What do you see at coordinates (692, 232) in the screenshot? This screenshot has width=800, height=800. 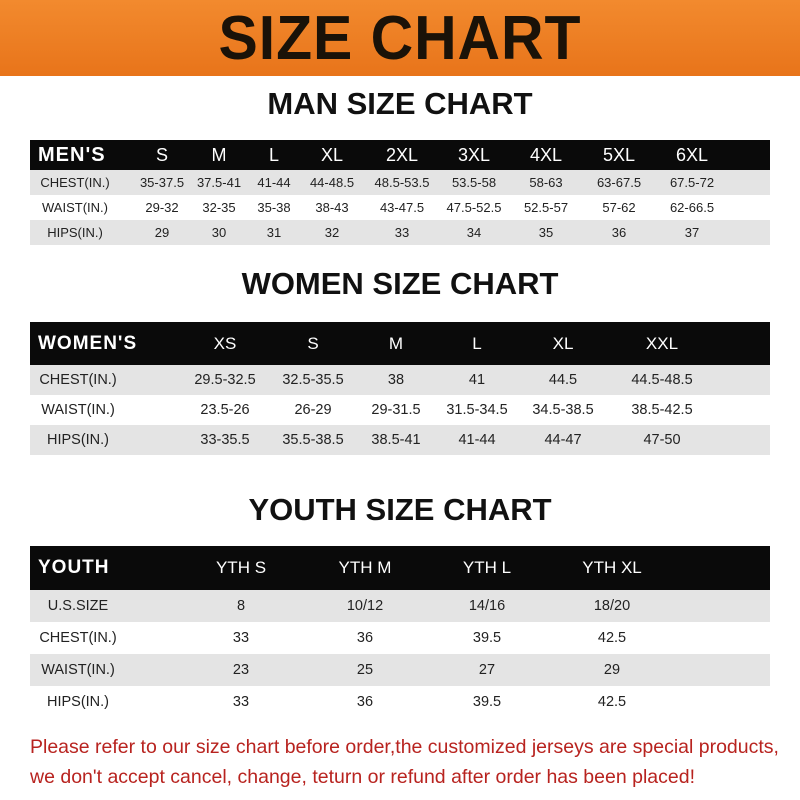 I see `table-cell: 37` at bounding box center [692, 232].